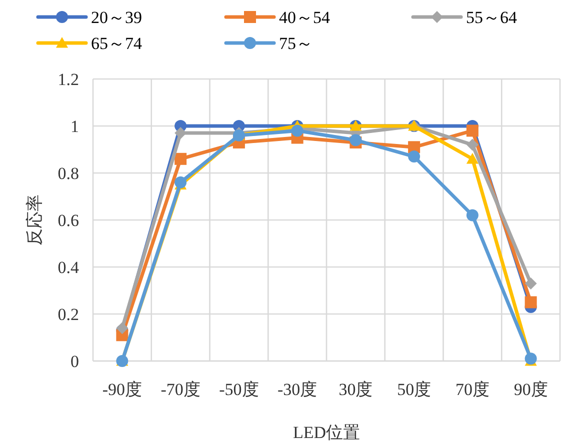 The image size is (565, 443). What do you see at coordinates (74, 361) in the screenshot?
I see `y-tick-label: 0` at bounding box center [74, 361].